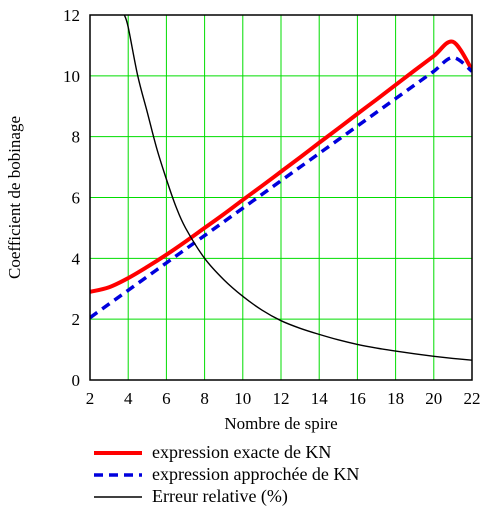 Image resolution: width=488 pixels, height=518 pixels. I want to click on x-tick-label: 22, so click(472, 398).